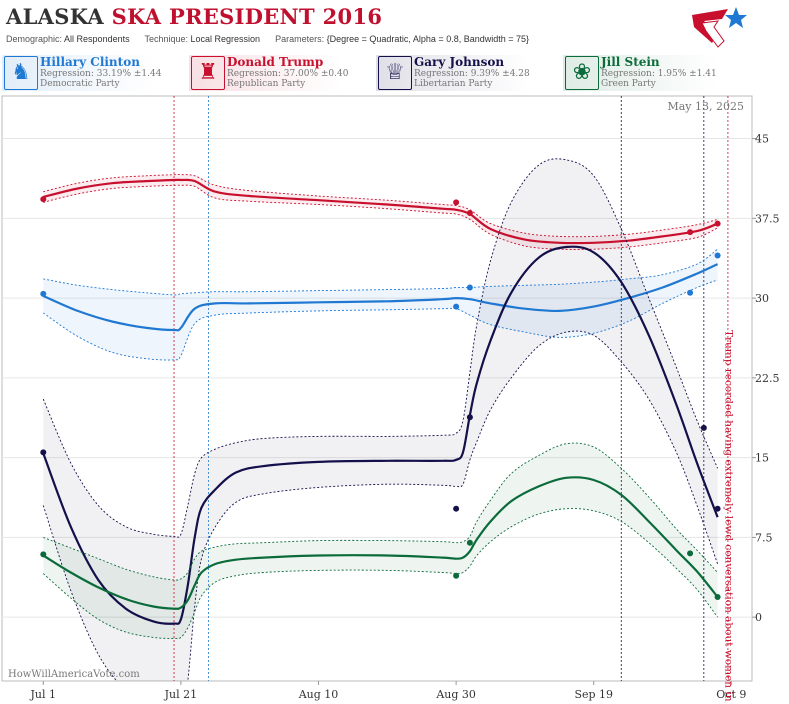 The height and width of the screenshot is (704, 789). What do you see at coordinates (630, 62) in the screenshot?
I see `candidate-name: Jill Stein` at bounding box center [630, 62].